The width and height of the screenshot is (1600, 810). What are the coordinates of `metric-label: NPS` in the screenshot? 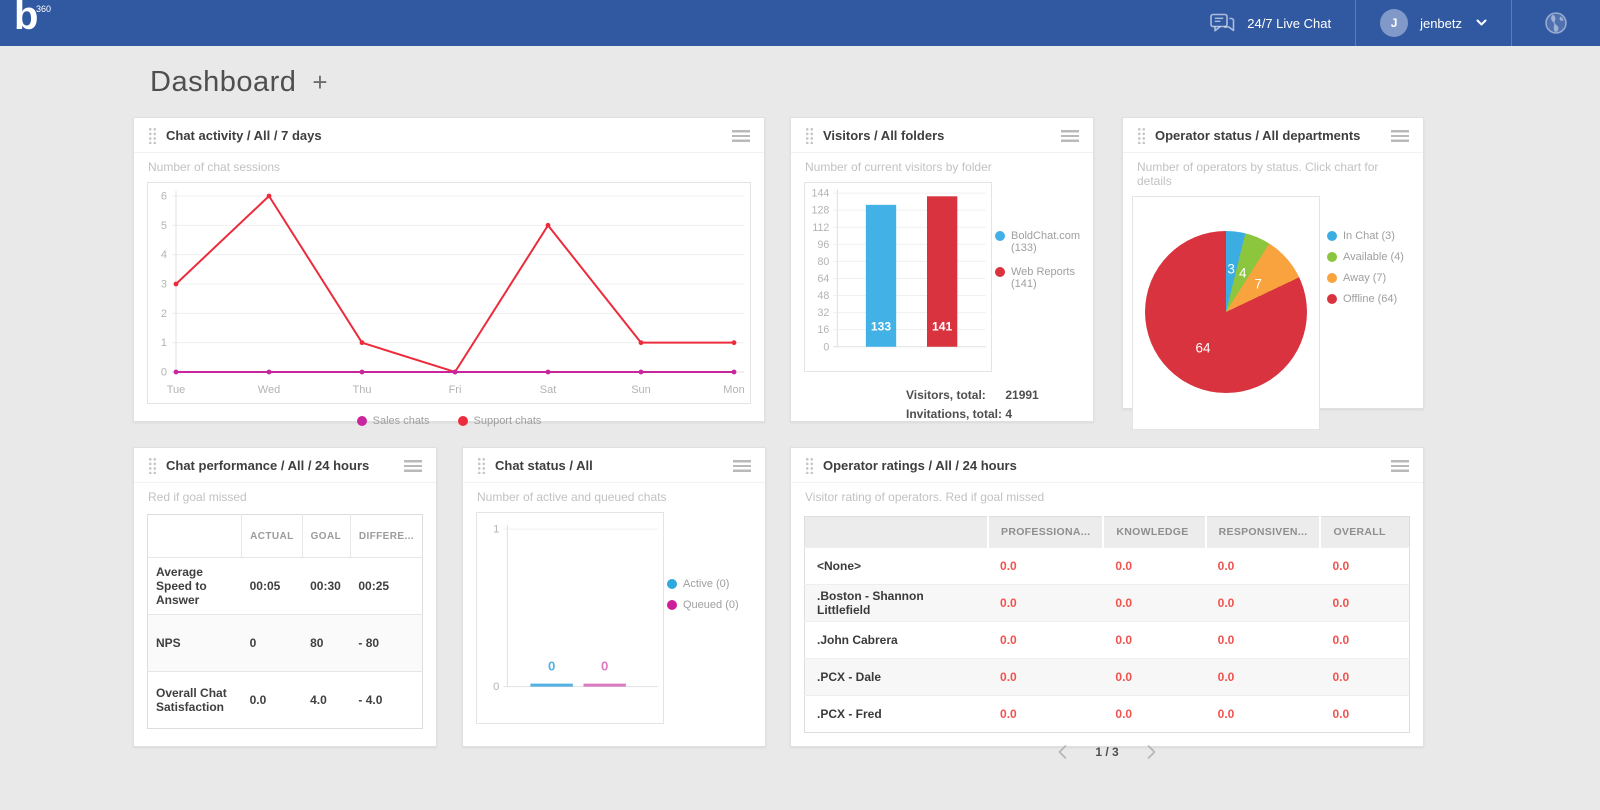 It's located at (194, 643).